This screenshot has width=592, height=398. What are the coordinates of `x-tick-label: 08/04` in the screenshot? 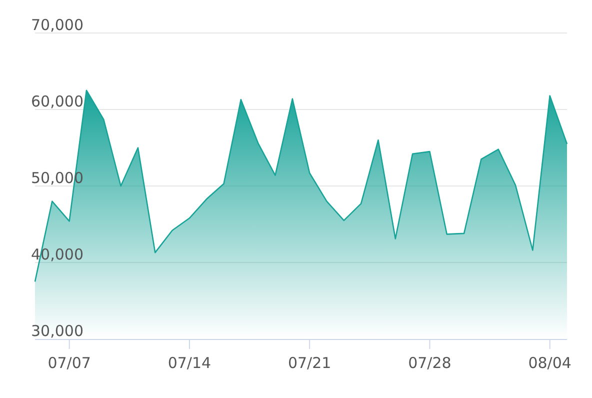 It's located at (550, 363).